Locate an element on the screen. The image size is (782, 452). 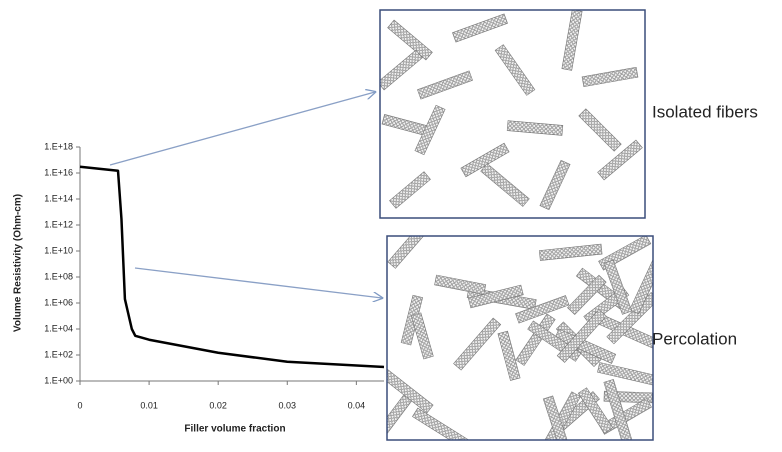
y-tick-label: 1.E+08 is located at coordinates (58, 276).